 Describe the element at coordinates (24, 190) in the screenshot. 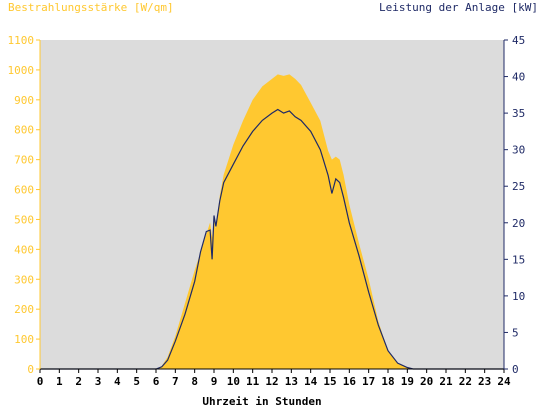

I see `left-tick-label: 600` at that location.